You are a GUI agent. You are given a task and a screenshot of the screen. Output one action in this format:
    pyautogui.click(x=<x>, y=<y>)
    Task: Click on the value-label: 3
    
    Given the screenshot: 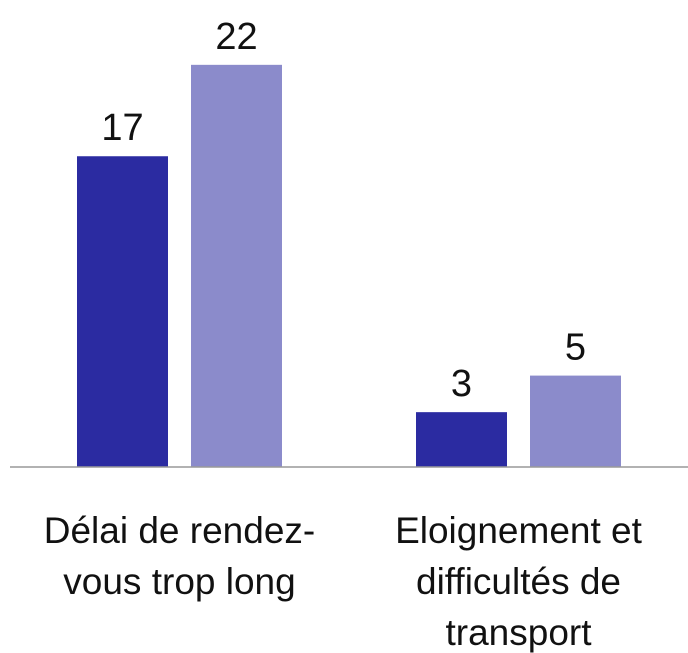 What is the action you would take?
    pyautogui.click(x=461, y=384)
    